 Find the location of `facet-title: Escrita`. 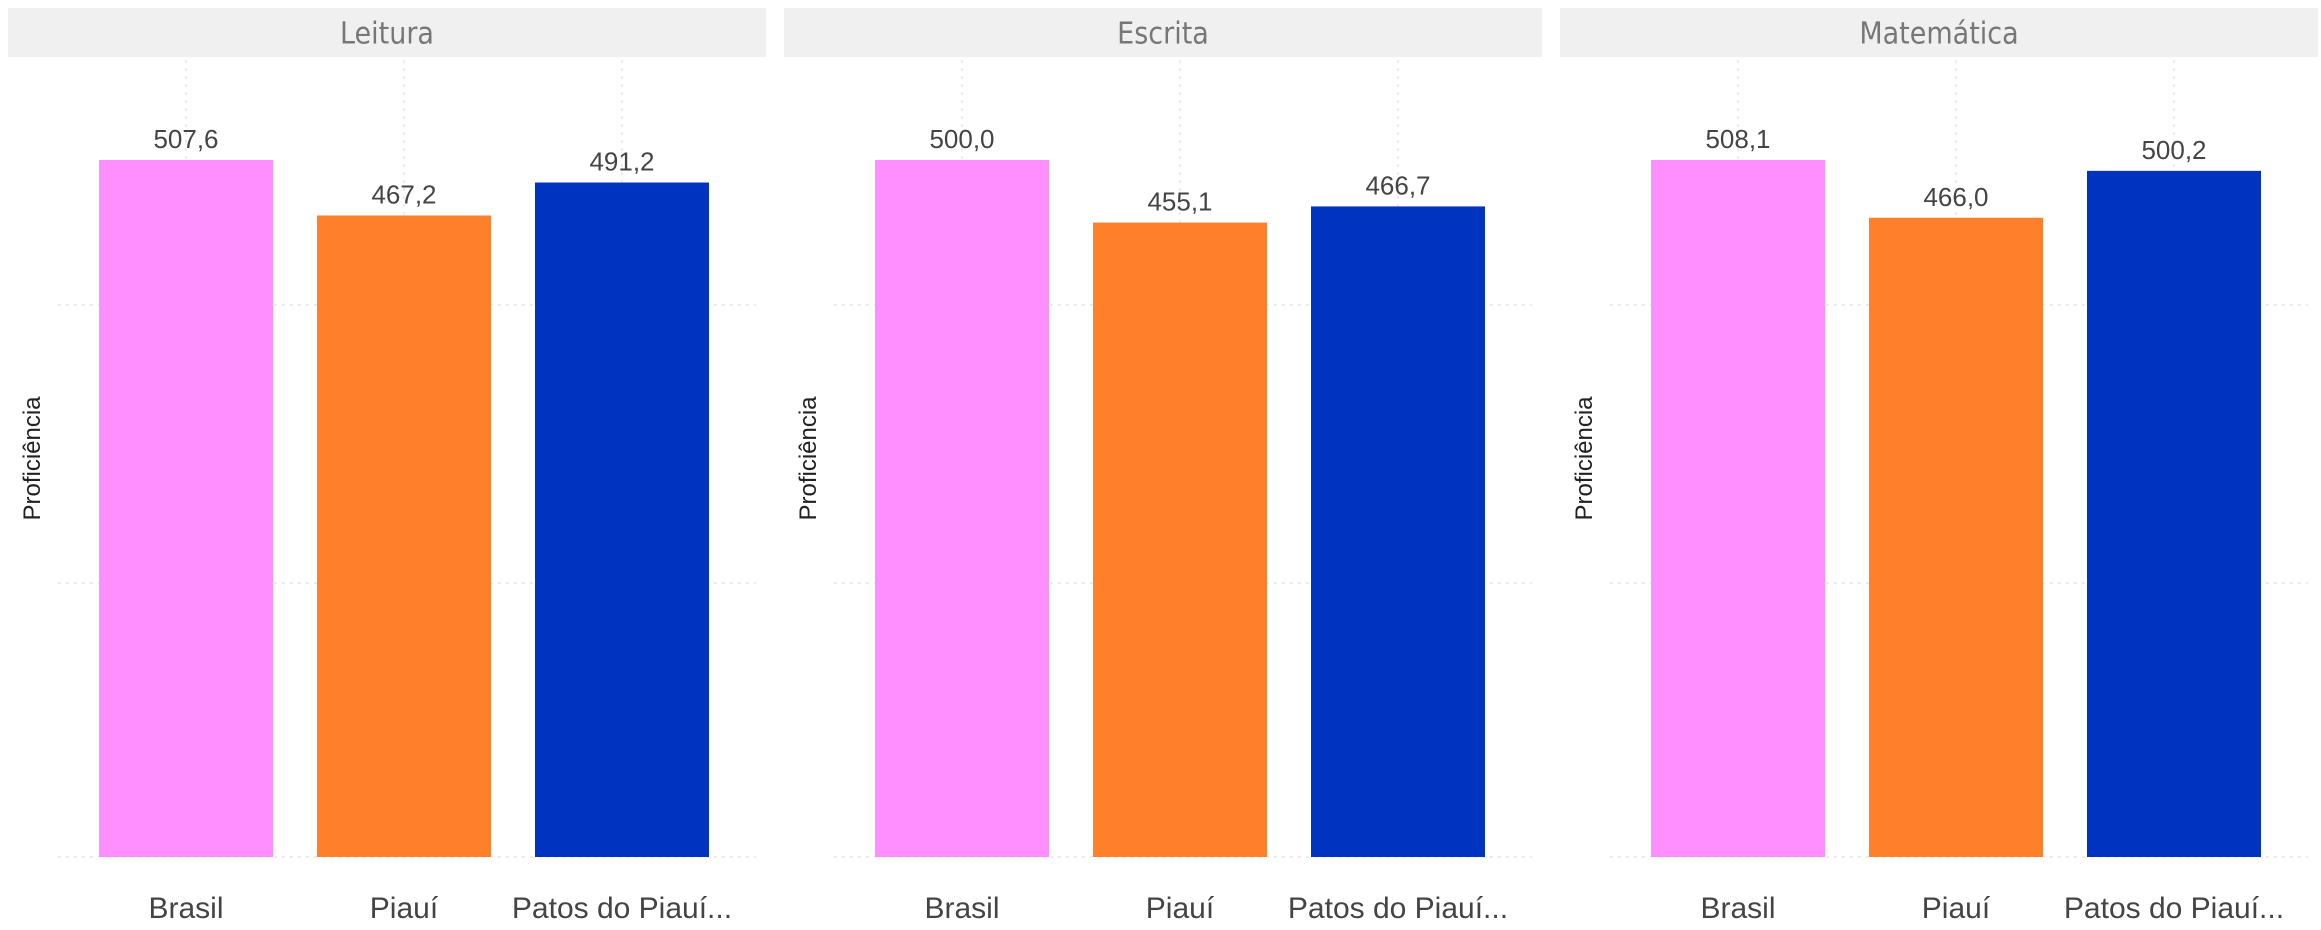

facet-title: Escrita is located at coordinates (1163, 34).